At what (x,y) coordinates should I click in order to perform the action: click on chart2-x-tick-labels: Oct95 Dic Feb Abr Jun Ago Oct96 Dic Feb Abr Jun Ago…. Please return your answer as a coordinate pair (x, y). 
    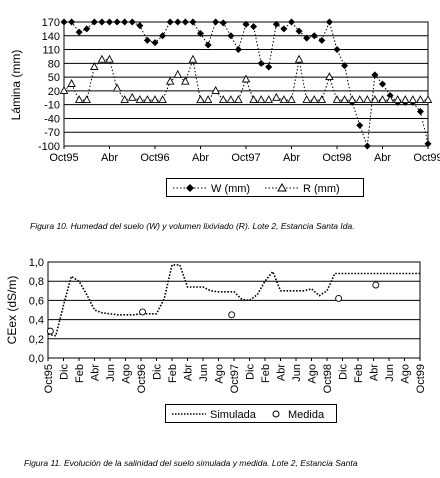
    Looking at the image, I should click on (235, 379).